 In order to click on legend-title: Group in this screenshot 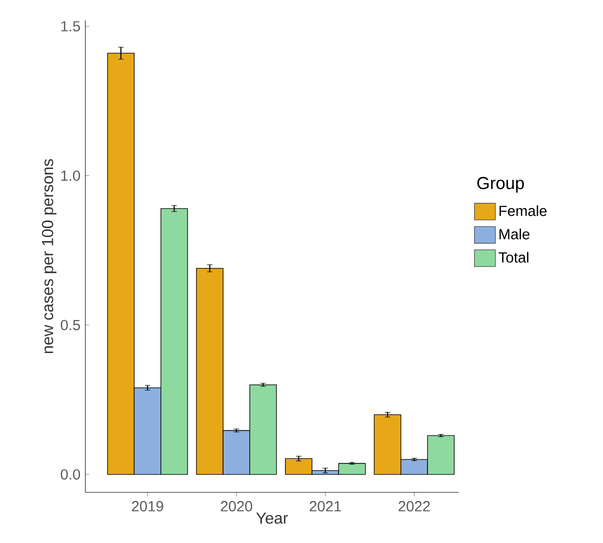, I will do `click(500, 184)`.